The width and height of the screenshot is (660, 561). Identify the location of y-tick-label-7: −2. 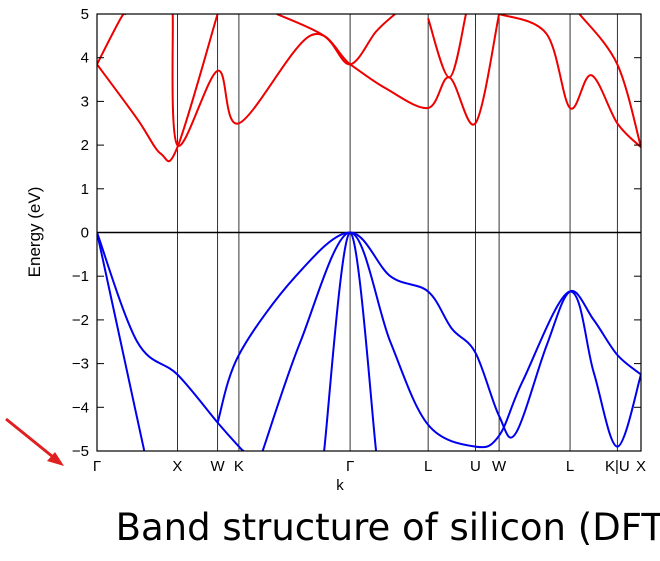
(80, 320).